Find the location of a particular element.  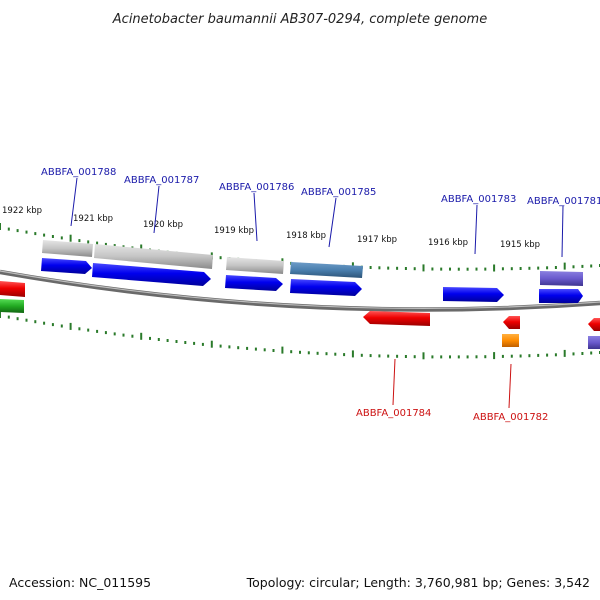

genome-backbone is located at coordinates (300, 290).